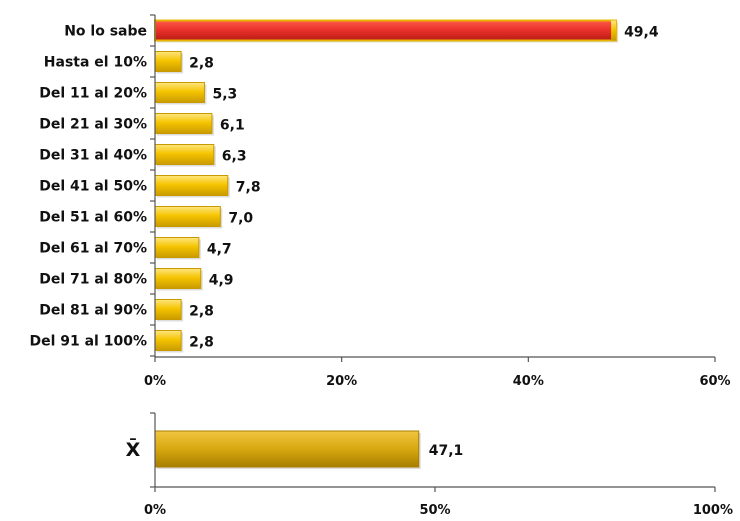 The height and width of the screenshot is (521, 740). Describe the element at coordinates (224, 95) in the screenshot. I see `value-label: 5,3` at that location.